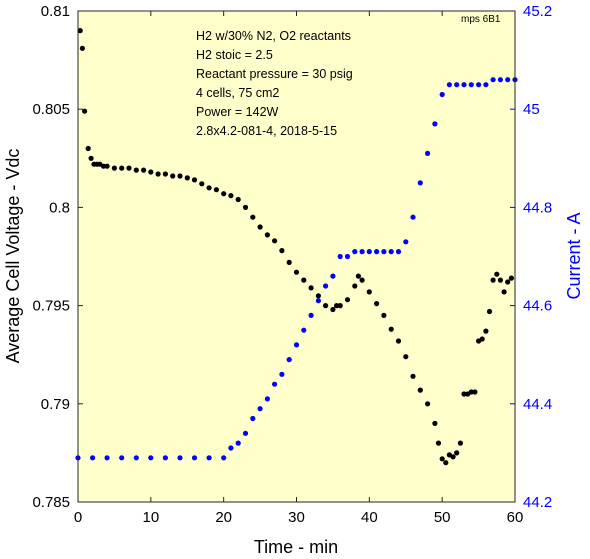 The image size is (590, 559). Describe the element at coordinates (13, 256) in the screenshot. I see `left-y-axis-title: Average Cell Voltage - Vdc` at that location.